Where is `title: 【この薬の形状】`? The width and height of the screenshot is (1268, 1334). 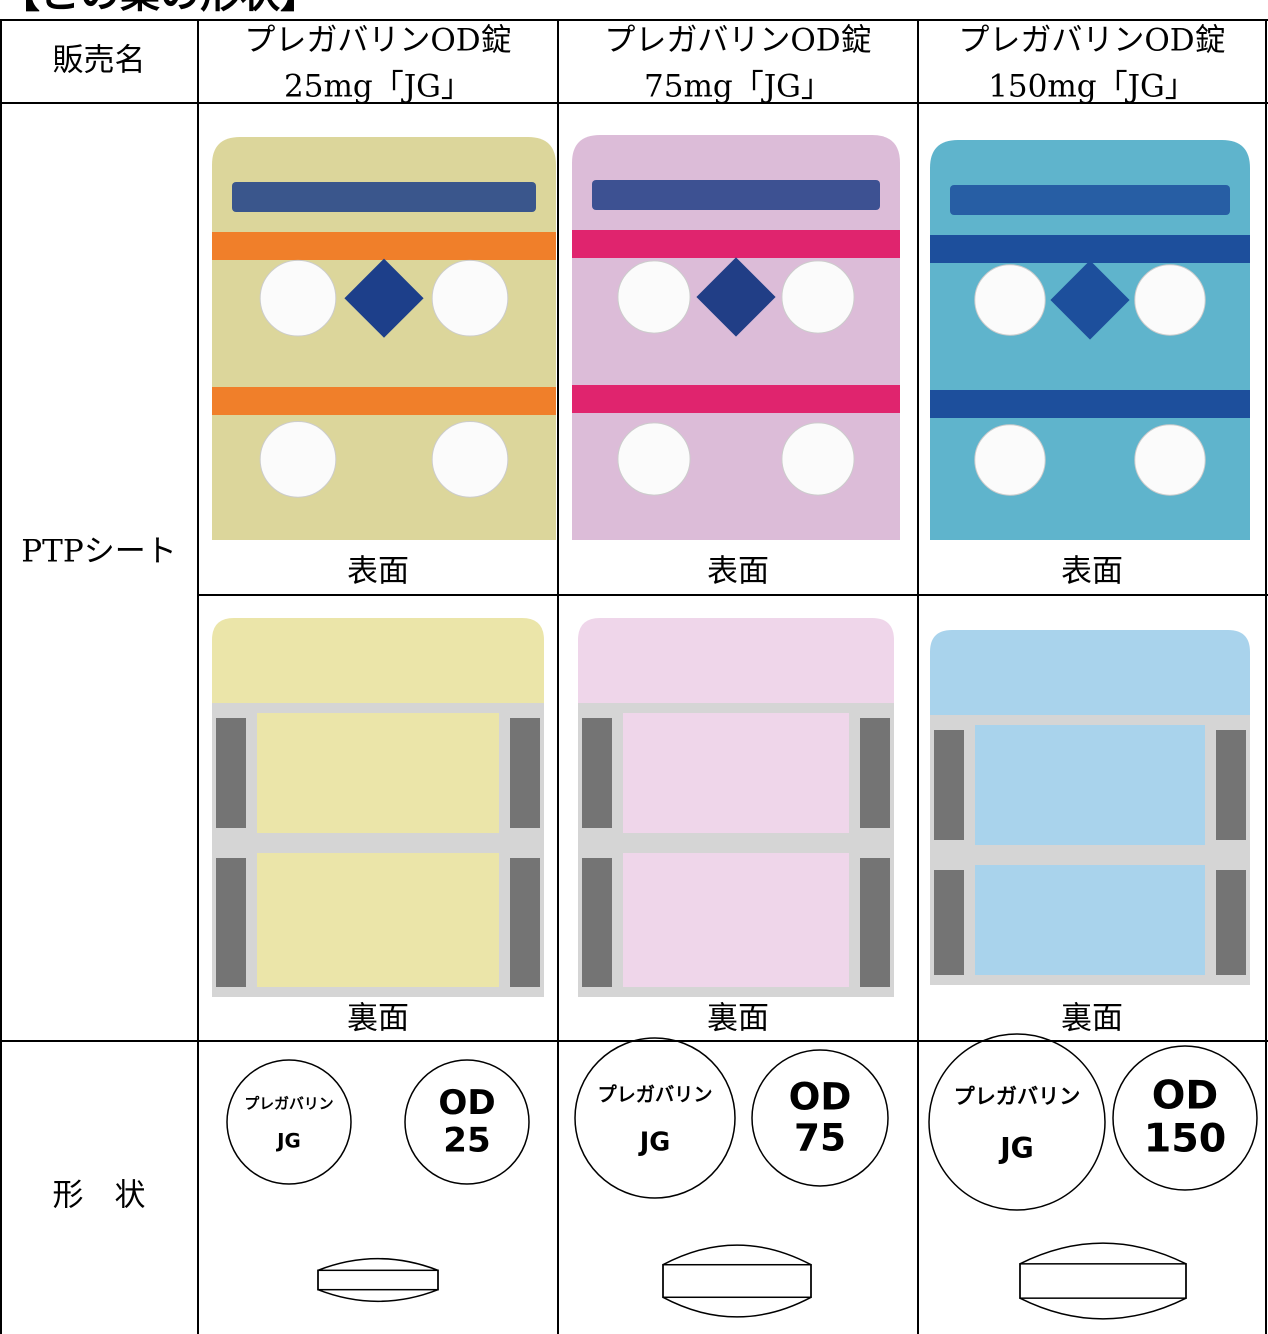
title: 【この薬の形状】 is located at coordinates (160, 8).